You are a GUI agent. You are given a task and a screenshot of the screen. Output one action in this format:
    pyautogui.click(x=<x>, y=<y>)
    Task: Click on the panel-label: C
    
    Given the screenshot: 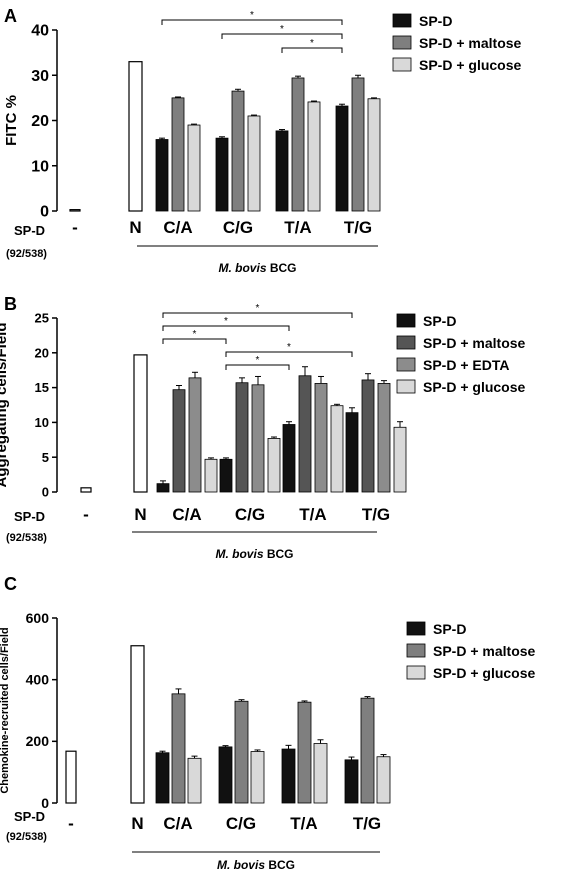 What is the action you would take?
    pyautogui.click(x=10, y=584)
    